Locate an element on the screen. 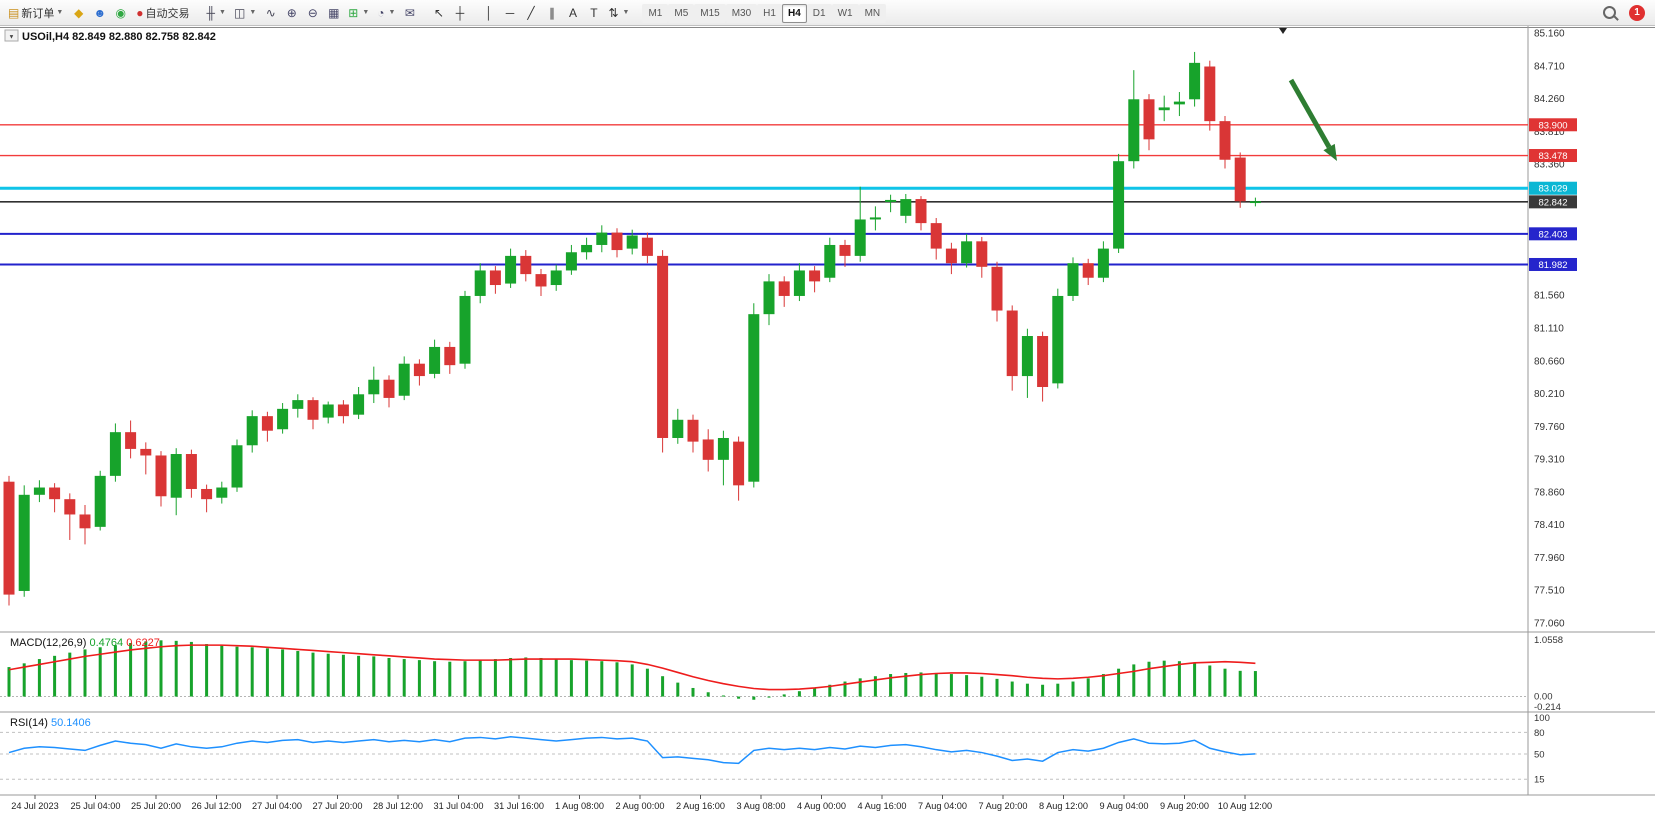  new-order-label: 新订单 is located at coordinates (38, 13).